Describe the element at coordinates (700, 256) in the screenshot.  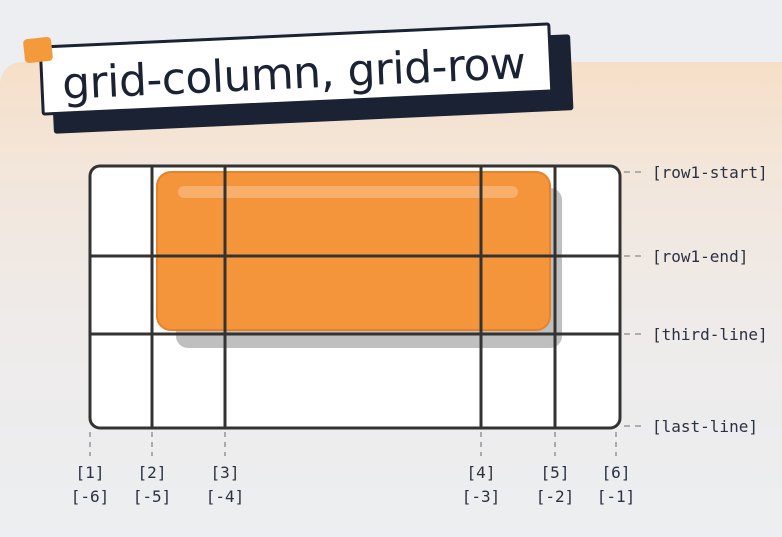
I see `row-line-label-2: [row1-end]` at that location.